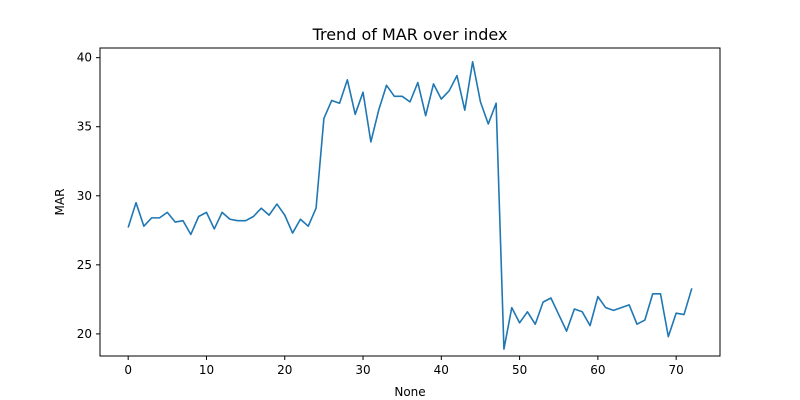 Image resolution: width=800 pixels, height=400 pixels. I want to click on x-tick-label: 0, so click(128, 370).